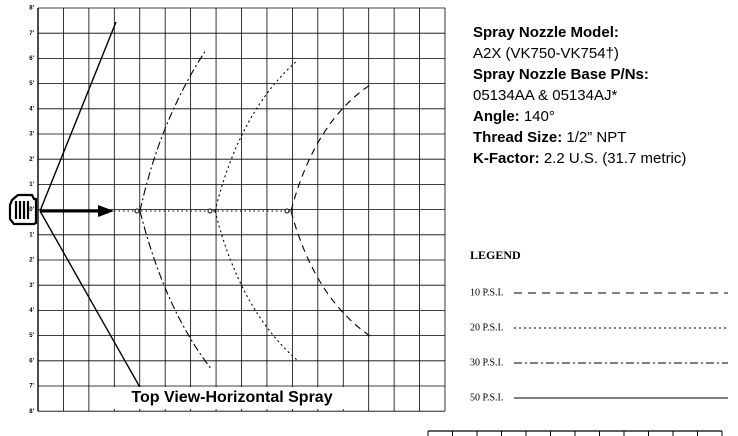 This screenshot has height=436, width=738. I want to click on spec-value: 05134AA & 05134AJ*, so click(545, 95).